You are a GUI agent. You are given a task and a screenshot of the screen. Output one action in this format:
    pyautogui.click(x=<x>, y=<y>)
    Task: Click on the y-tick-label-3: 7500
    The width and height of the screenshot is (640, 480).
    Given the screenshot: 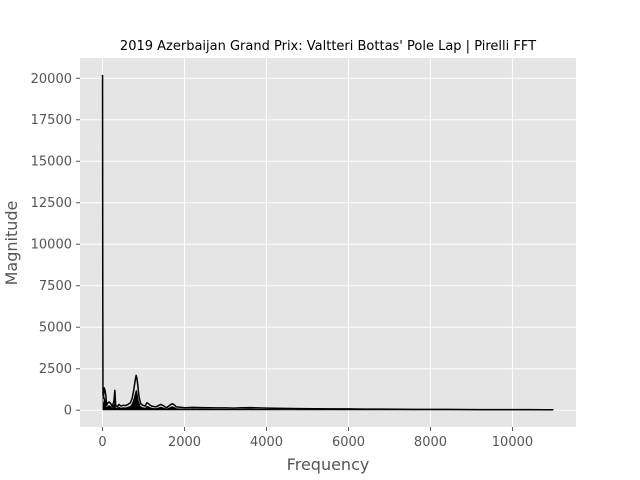 What is the action you would take?
    pyautogui.click(x=55, y=286)
    